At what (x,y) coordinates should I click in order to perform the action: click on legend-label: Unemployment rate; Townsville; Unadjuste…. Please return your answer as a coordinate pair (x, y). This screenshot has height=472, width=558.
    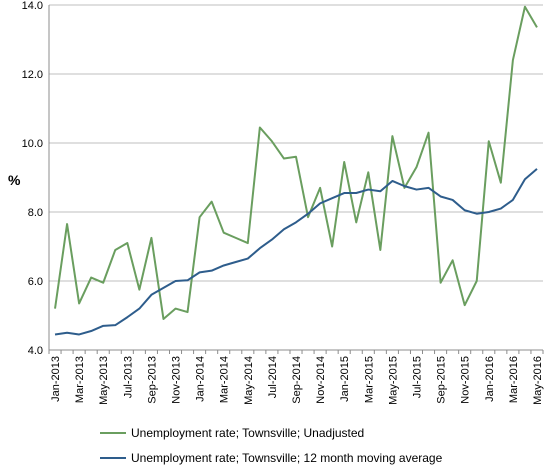
    Looking at the image, I should click on (247, 433).